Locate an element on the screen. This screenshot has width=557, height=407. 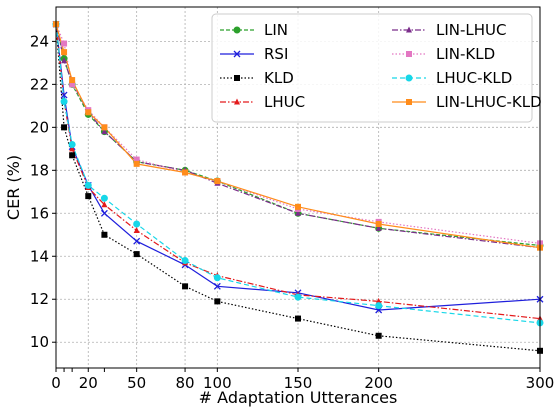
x-tick-label: 300 is located at coordinates (540, 383).